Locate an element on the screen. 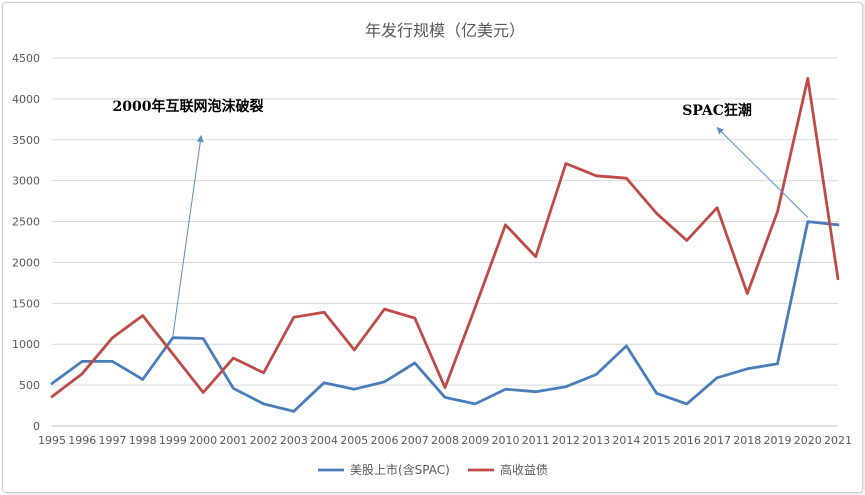  y-axis-ticks: 0 500 1000 1500 2000 2500 3000 3500 4000 4500 is located at coordinates (26, 242).